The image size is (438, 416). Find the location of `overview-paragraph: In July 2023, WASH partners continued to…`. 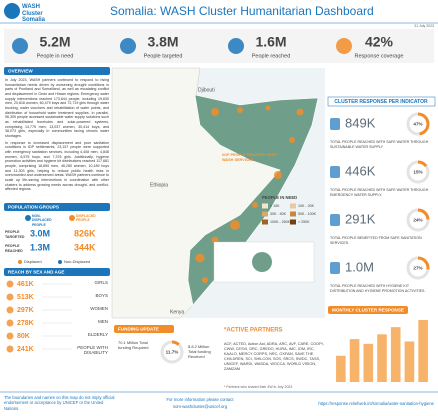

overview-paragraph: In July 2023, WASH partners continued to… is located at coordinates (57, 108).